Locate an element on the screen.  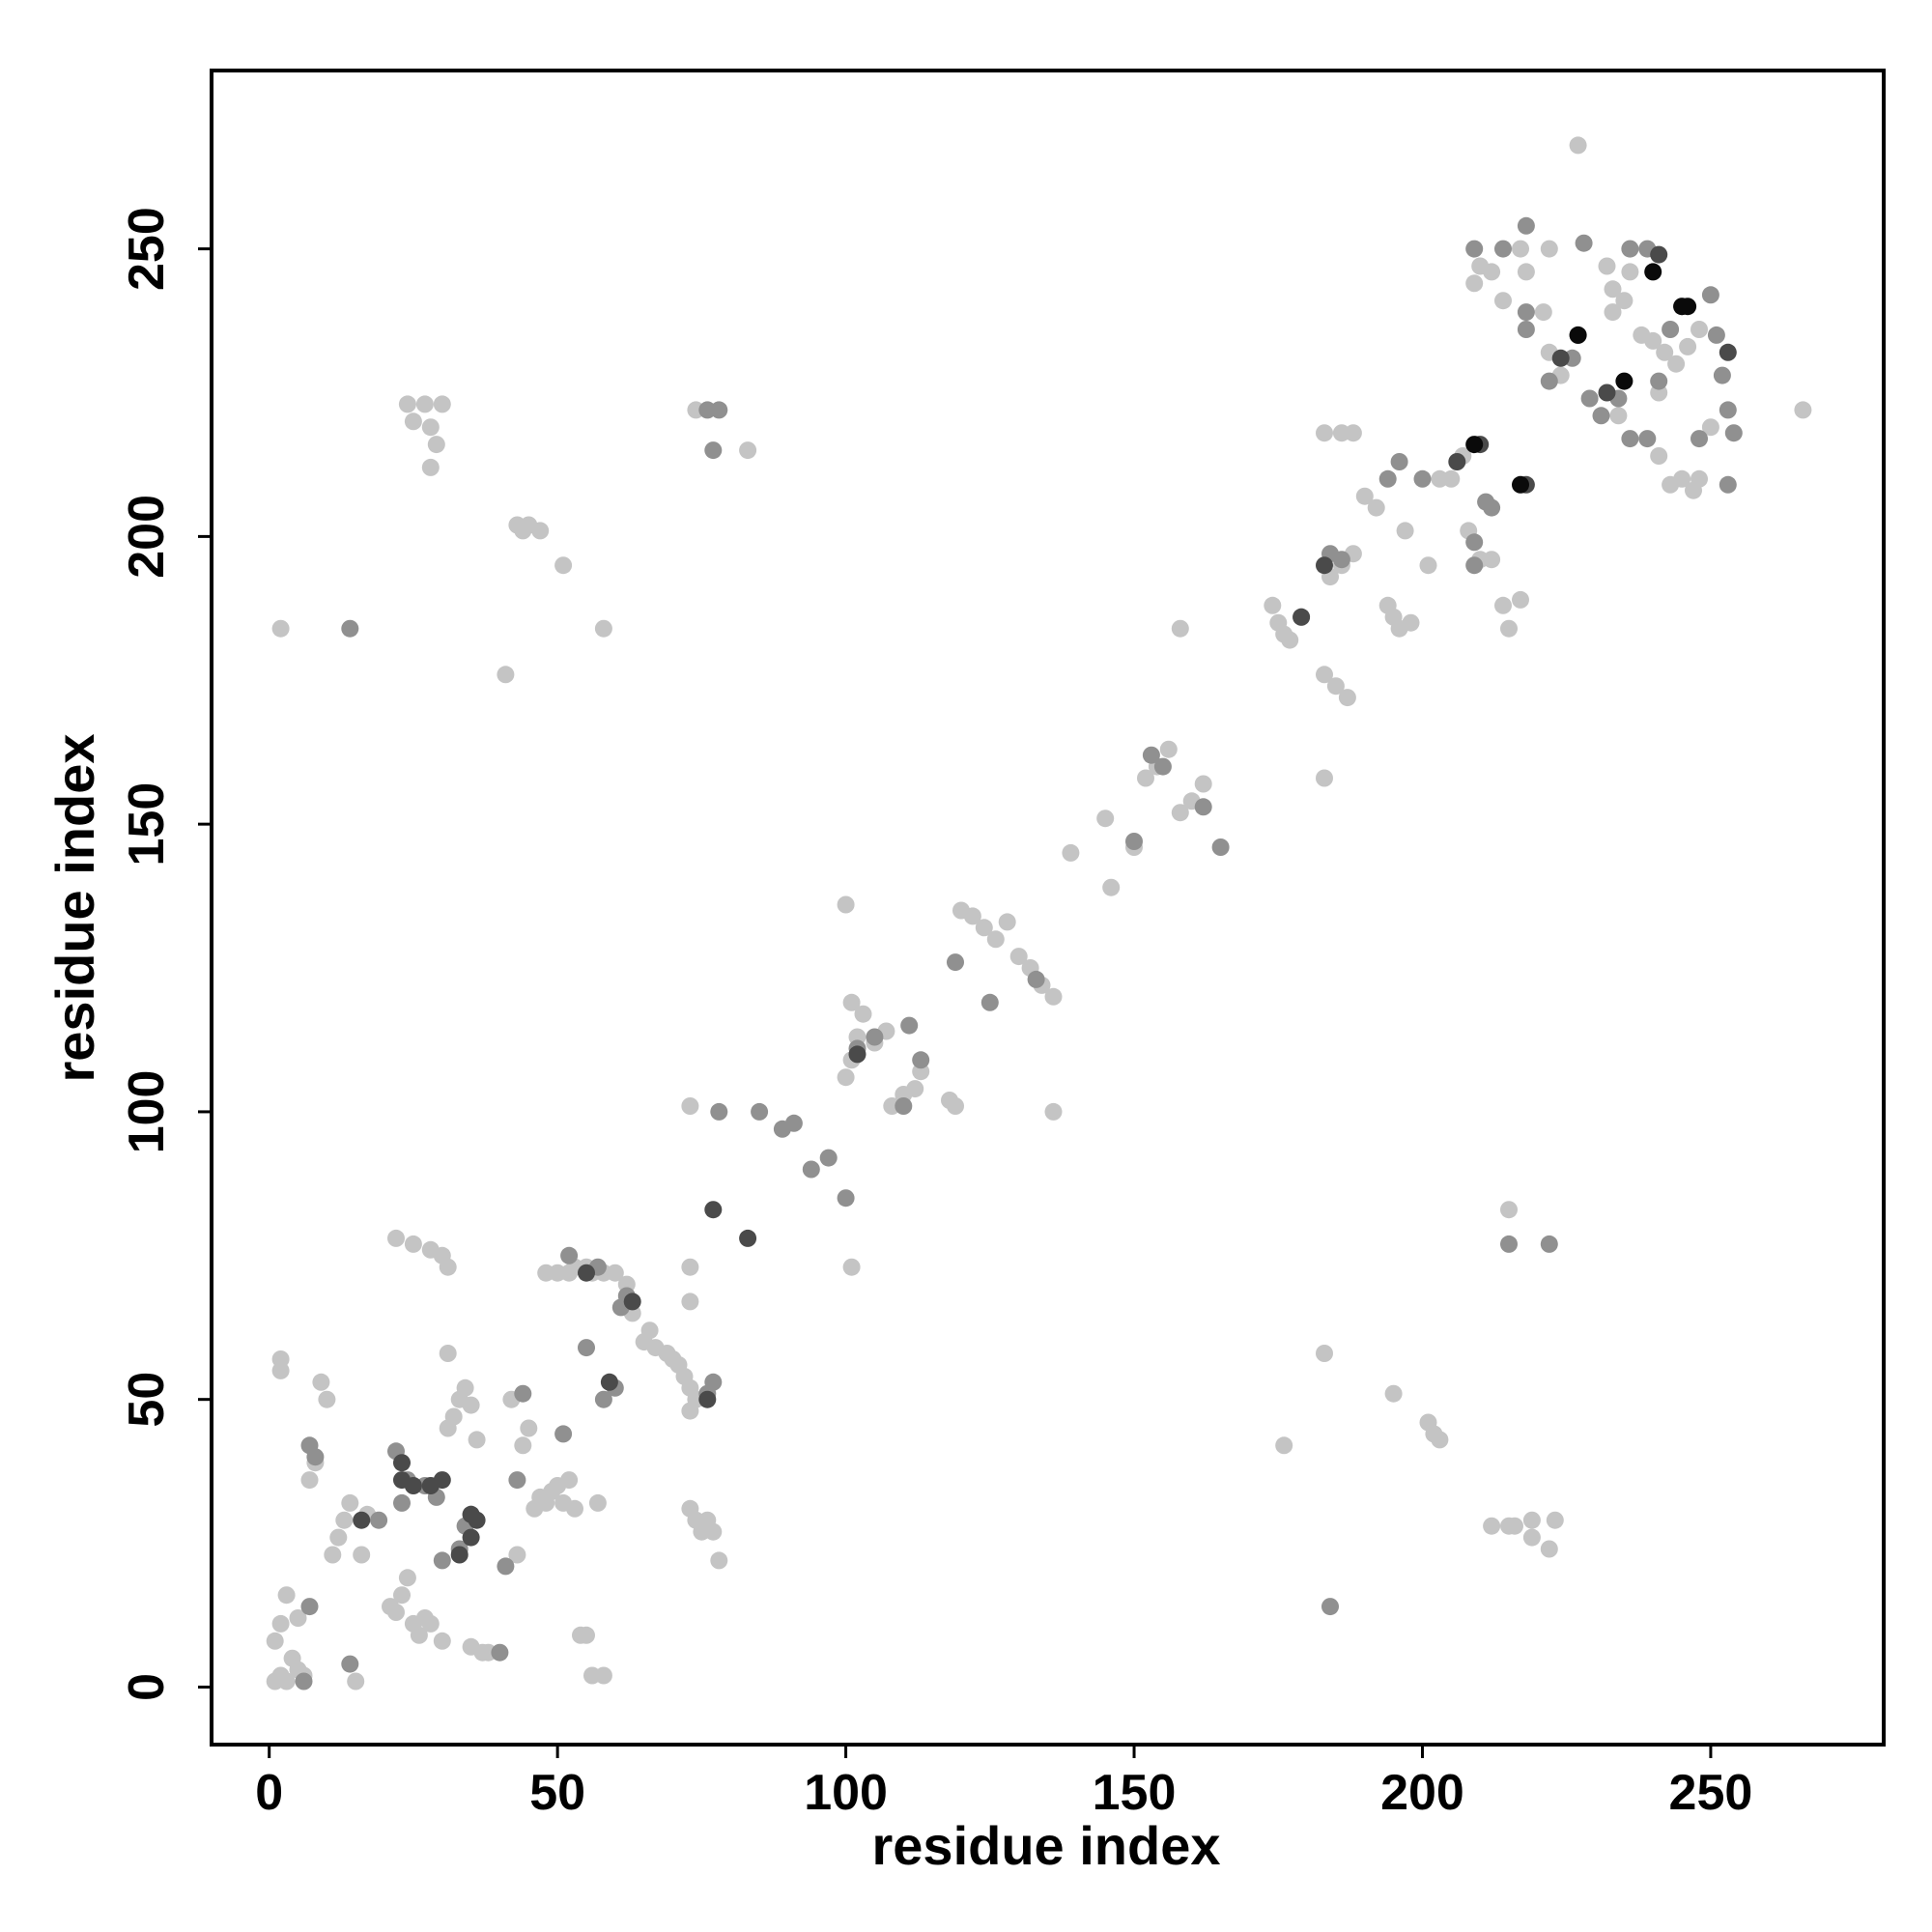
y-axis-ticks: 0 50 100 150 200 250 is located at coordinates (165, 954).